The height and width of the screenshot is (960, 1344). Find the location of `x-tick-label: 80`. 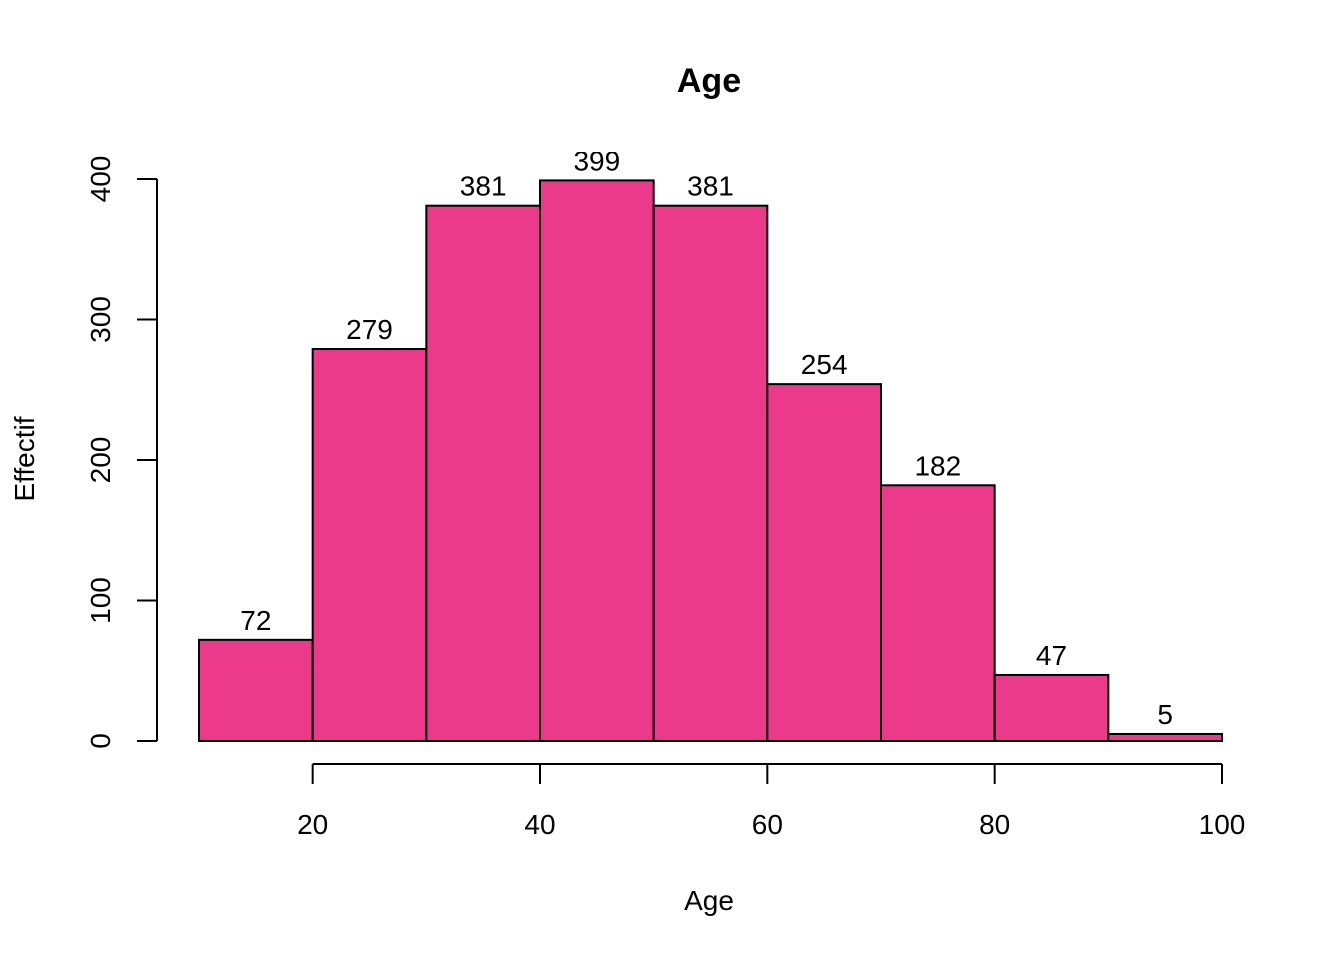

x-tick-label: 80 is located at coordinates (994, 824).